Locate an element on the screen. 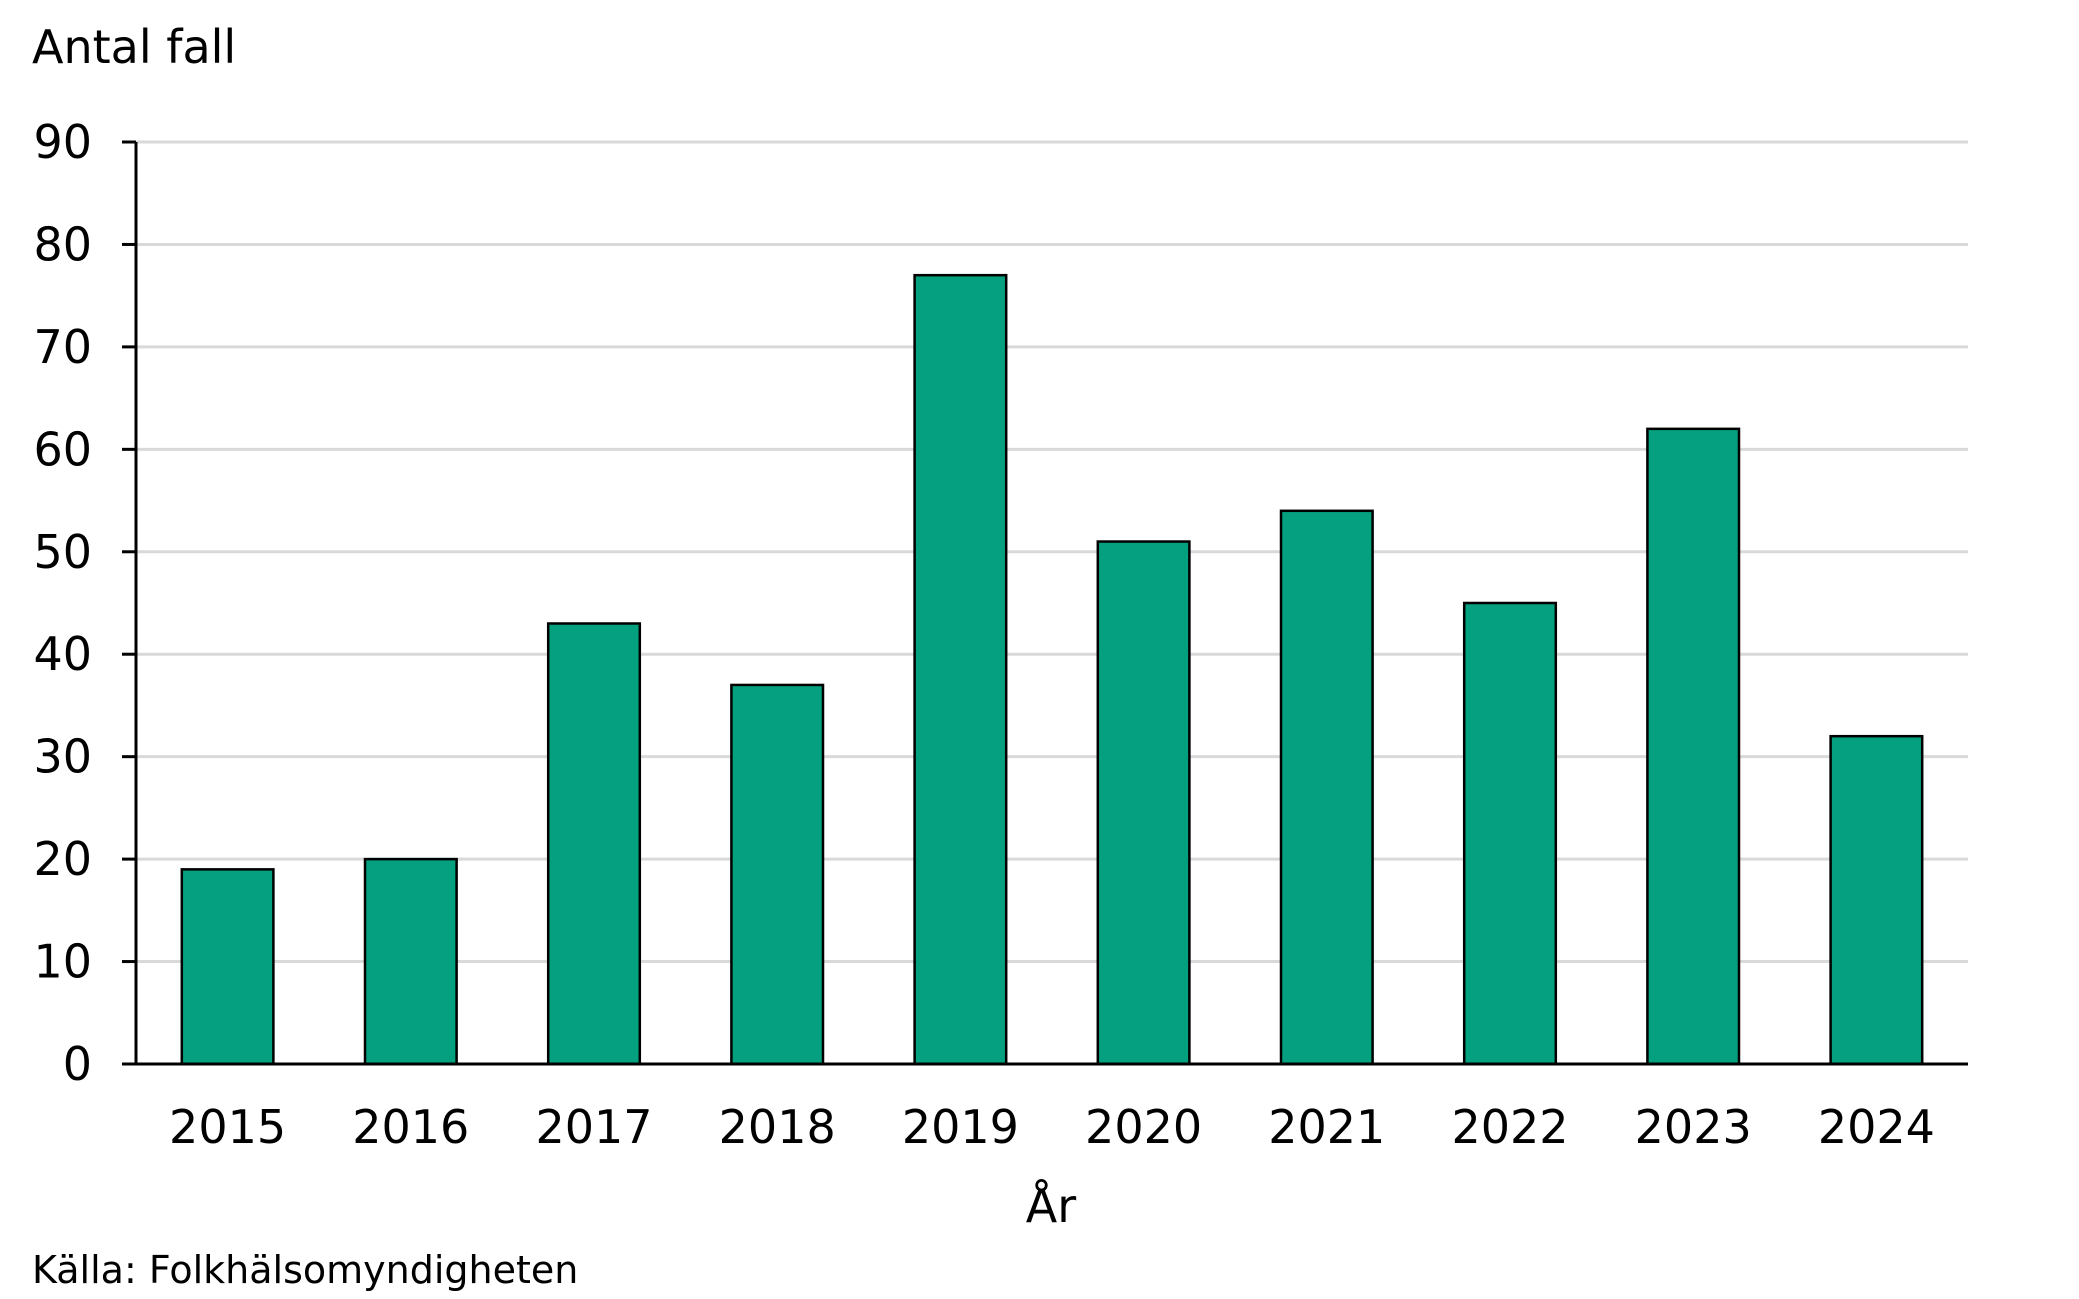 This screenshot has width=2079, height=1299. bar-2022 is located at coordinates (1510, 833).